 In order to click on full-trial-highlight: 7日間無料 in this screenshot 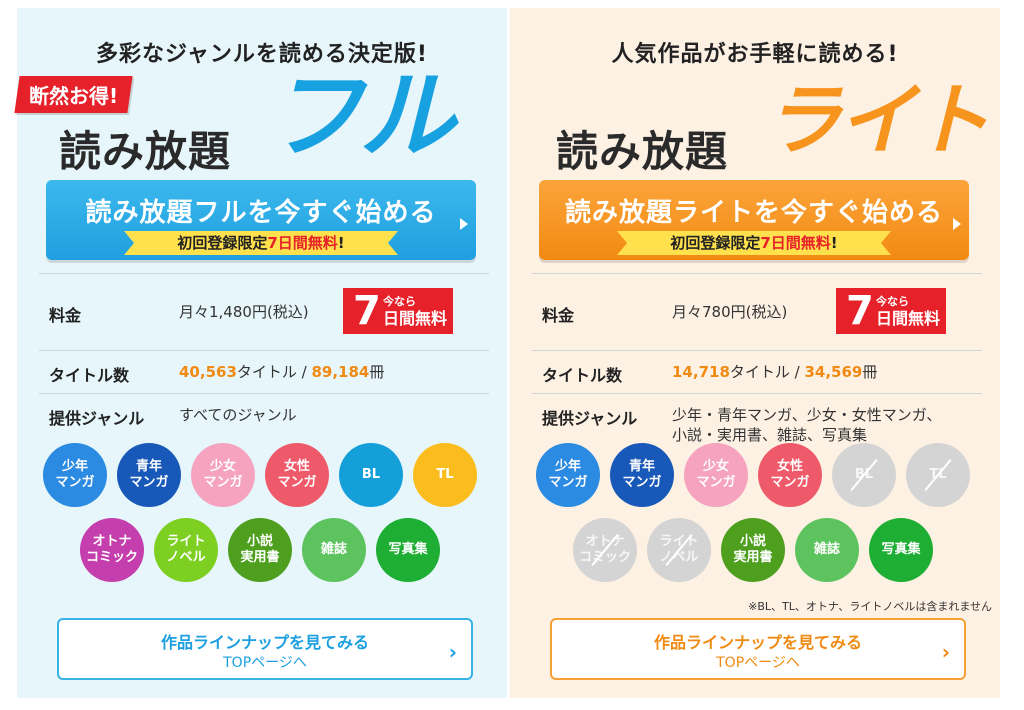, I will do `click(302, 243)`.